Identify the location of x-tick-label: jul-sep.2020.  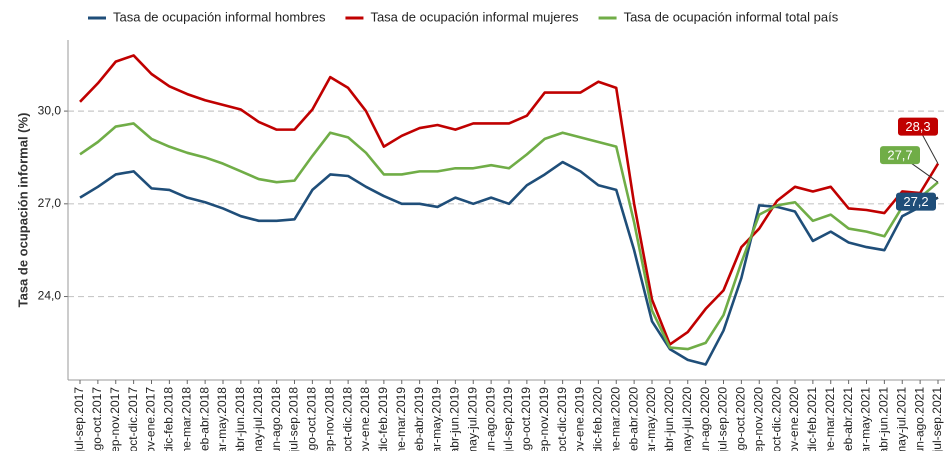
(723, 419).